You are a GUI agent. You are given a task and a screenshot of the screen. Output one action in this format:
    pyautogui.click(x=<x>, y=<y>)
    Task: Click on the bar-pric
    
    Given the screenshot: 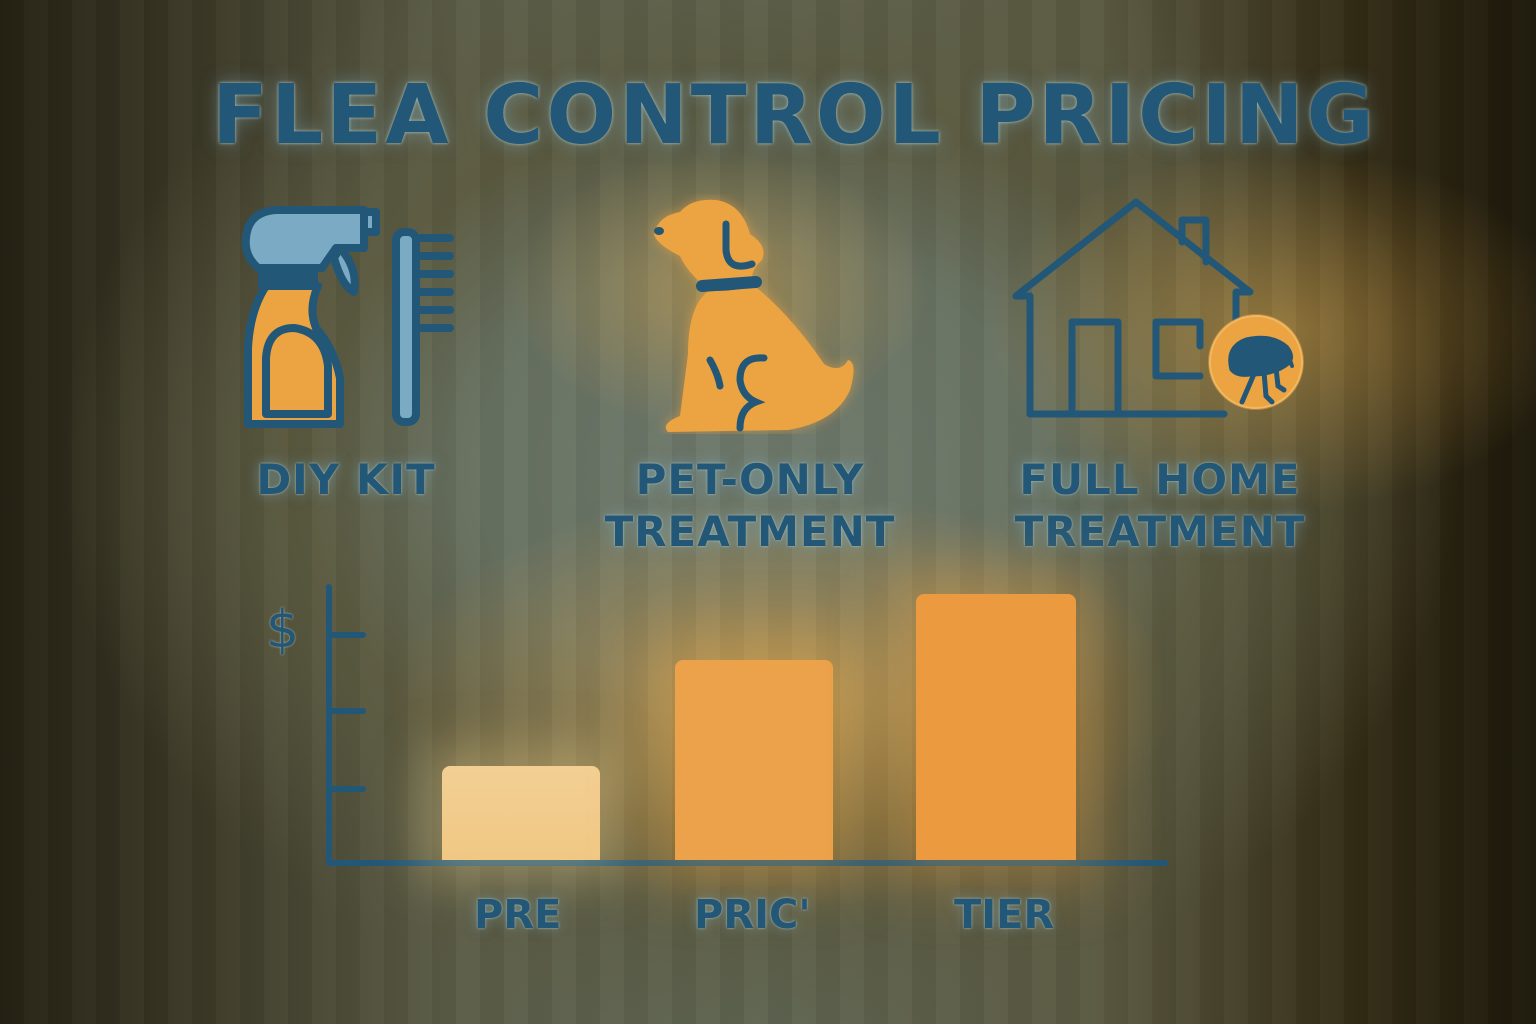 What is the action you would take?
    pyautogui.click(x=754, y=760)
    